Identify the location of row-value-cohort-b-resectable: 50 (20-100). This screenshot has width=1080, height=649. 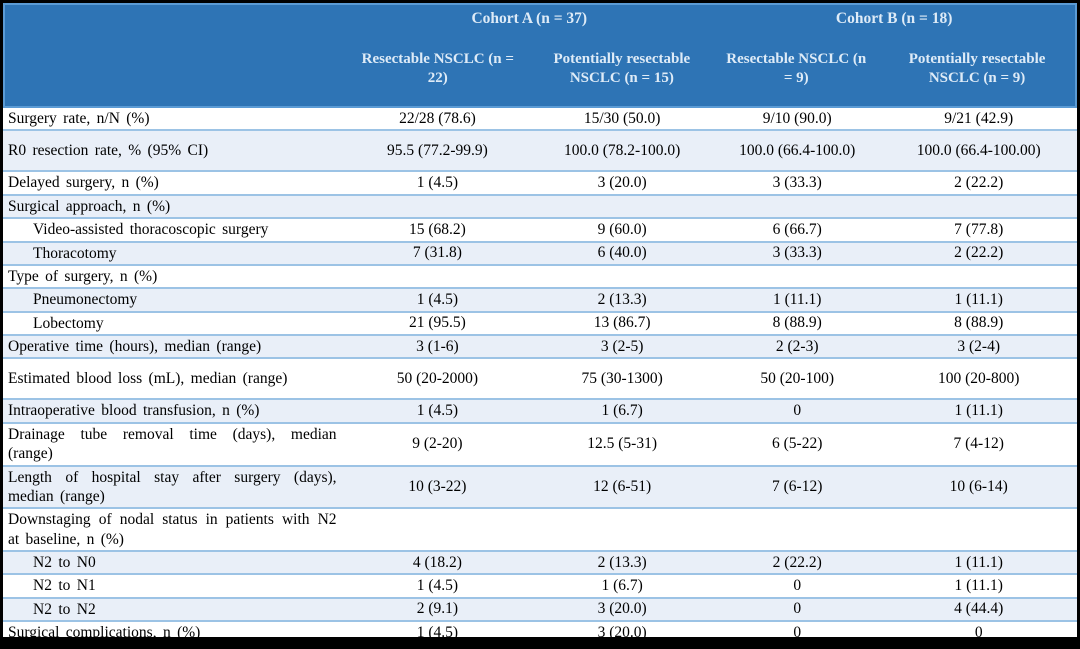
(797, 378).